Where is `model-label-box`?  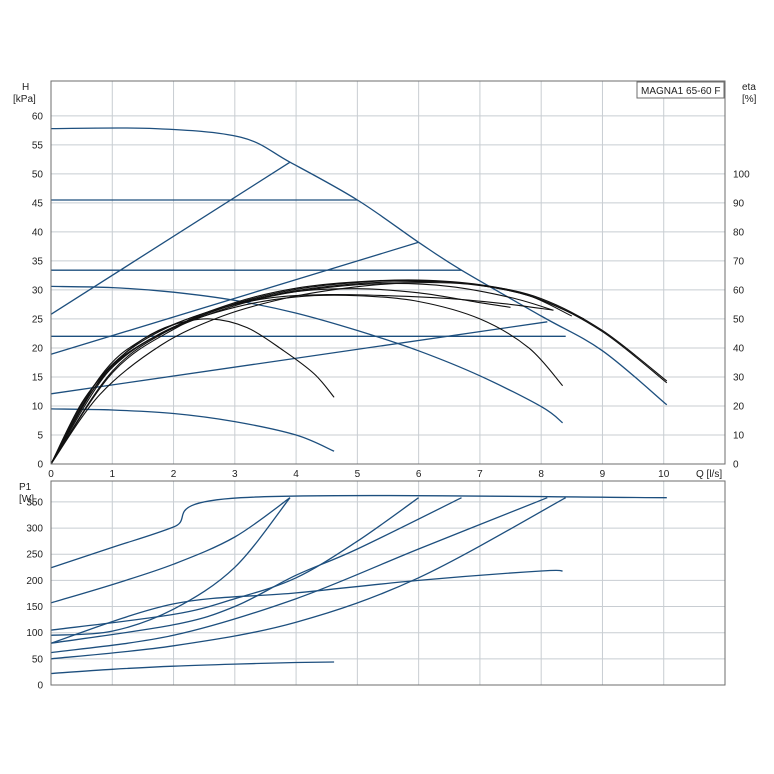 model-label-box is located at coordinates (680, 90).